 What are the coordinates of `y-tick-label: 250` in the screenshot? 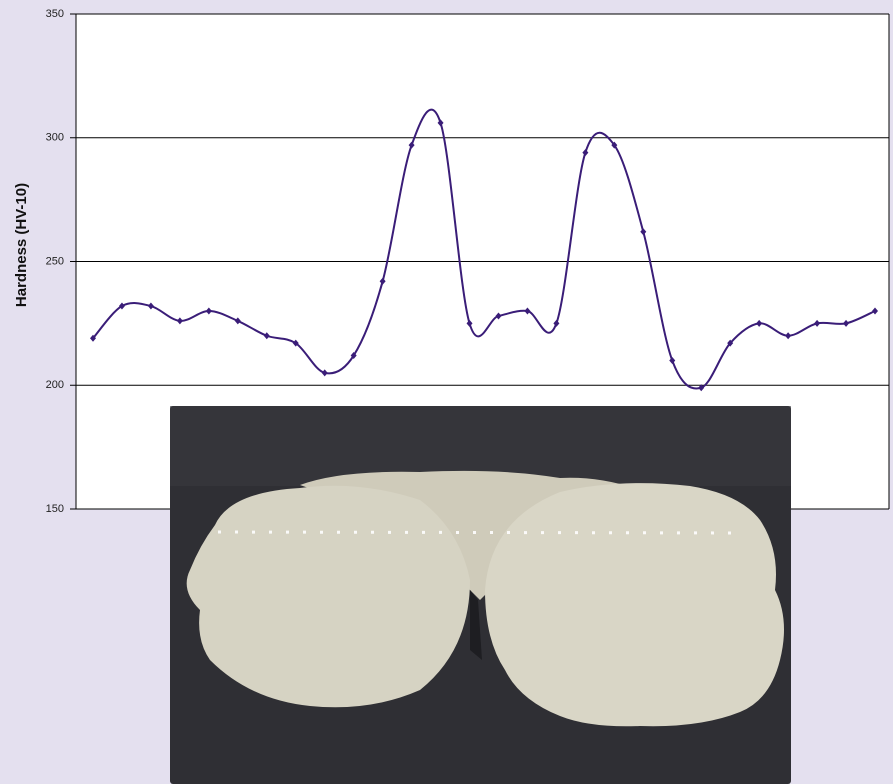 It's located at (55, 261).